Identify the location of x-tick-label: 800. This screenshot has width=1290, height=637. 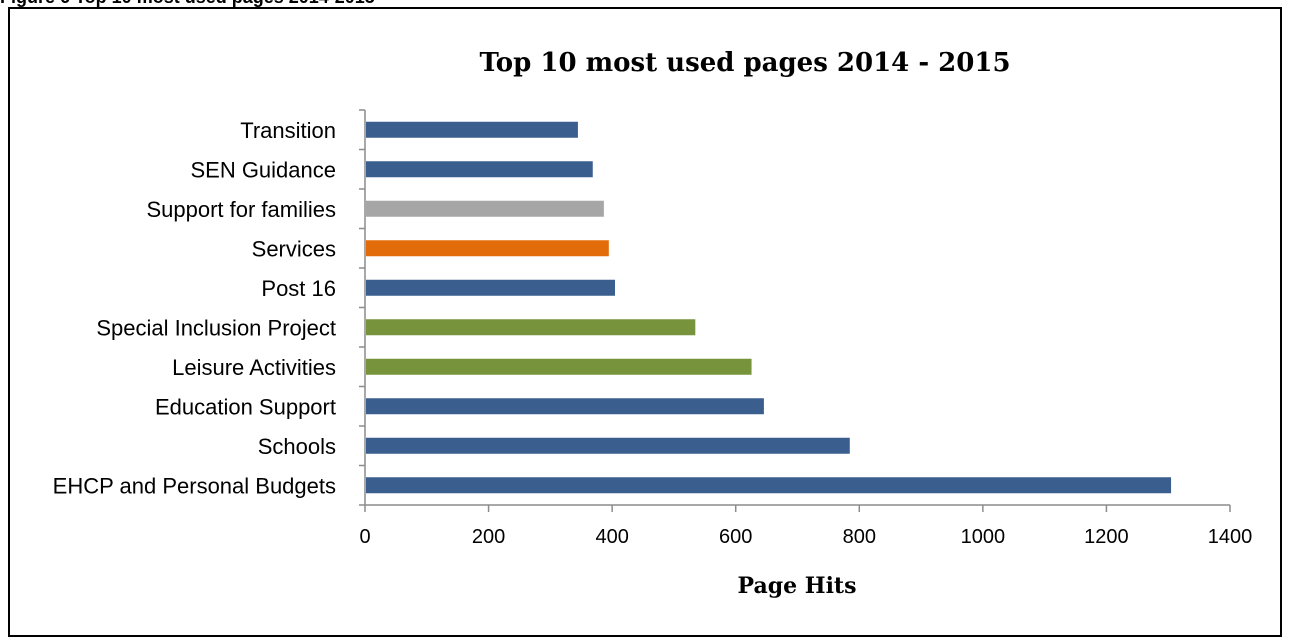
(859, 537).